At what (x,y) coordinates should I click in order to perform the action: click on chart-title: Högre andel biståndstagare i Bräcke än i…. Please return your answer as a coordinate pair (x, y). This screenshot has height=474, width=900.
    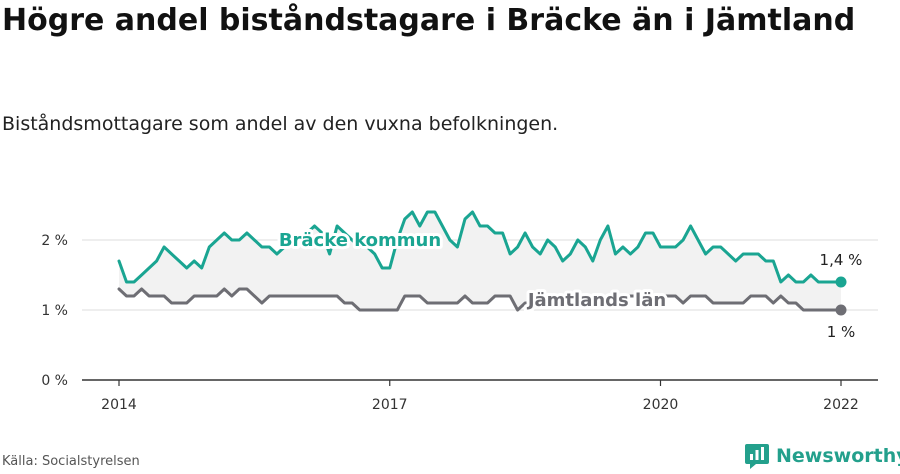
    Looking at the image, I should click on (429, 20).